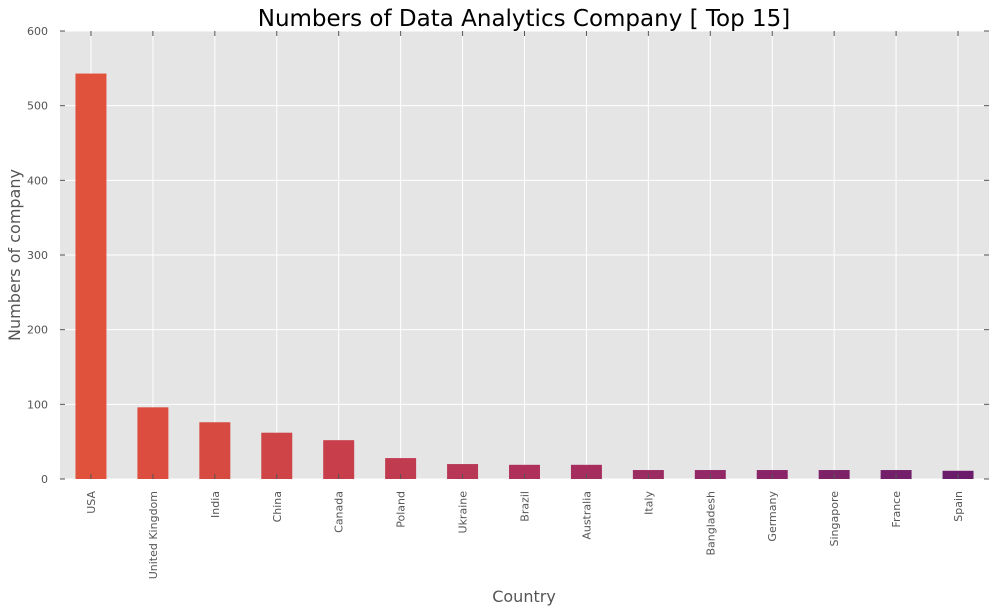 This screenshot has height=613, width=1001. What do you see at coordinates (339, 512) in the screenshot?
I see `x-tick-label: Canada` at bounding box center [339, 512].